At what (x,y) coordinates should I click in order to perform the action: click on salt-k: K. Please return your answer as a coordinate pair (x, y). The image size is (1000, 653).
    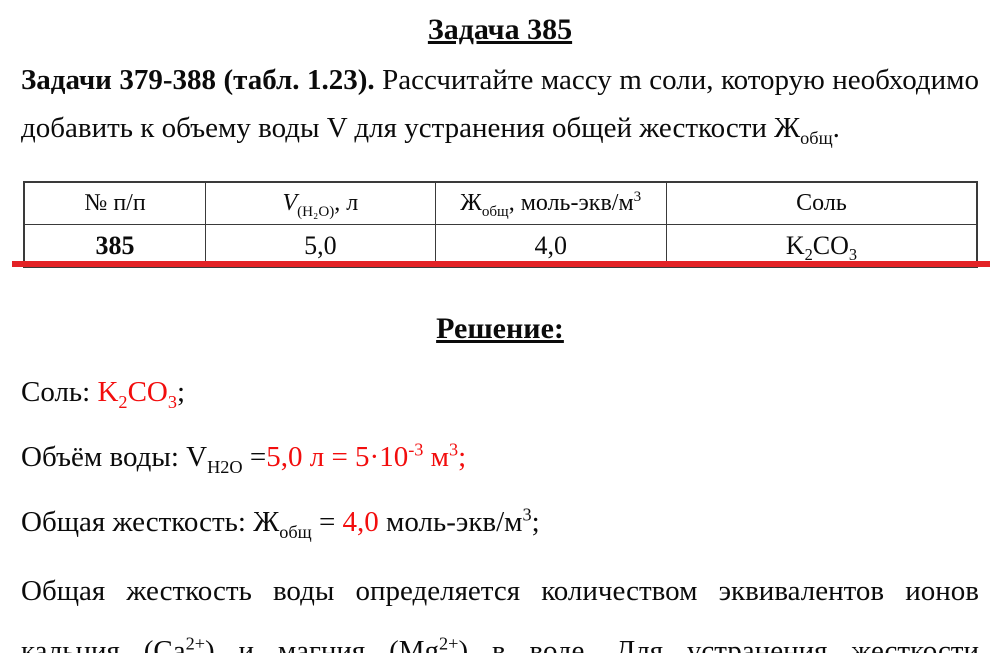
    Looking at the image, I should click on (795, 245).